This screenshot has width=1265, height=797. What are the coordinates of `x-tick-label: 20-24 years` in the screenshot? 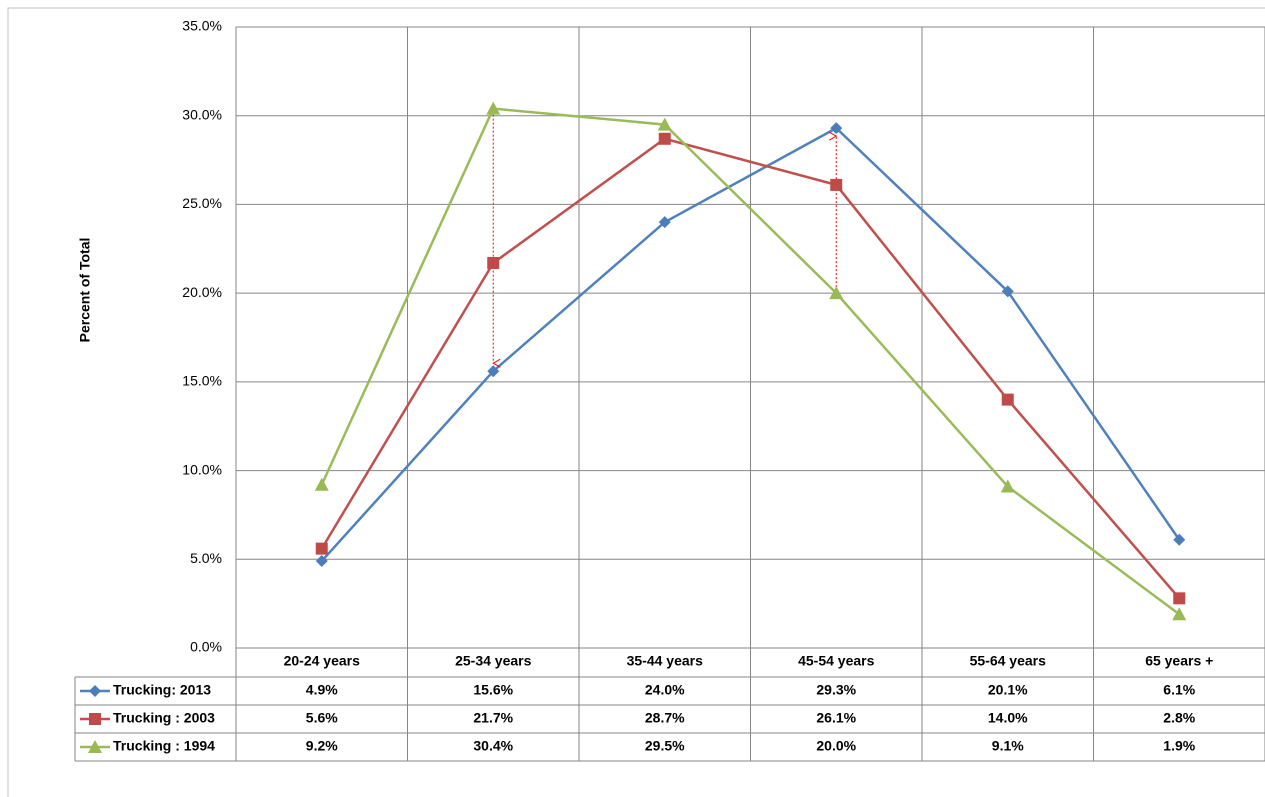 It's located at (322, 661).